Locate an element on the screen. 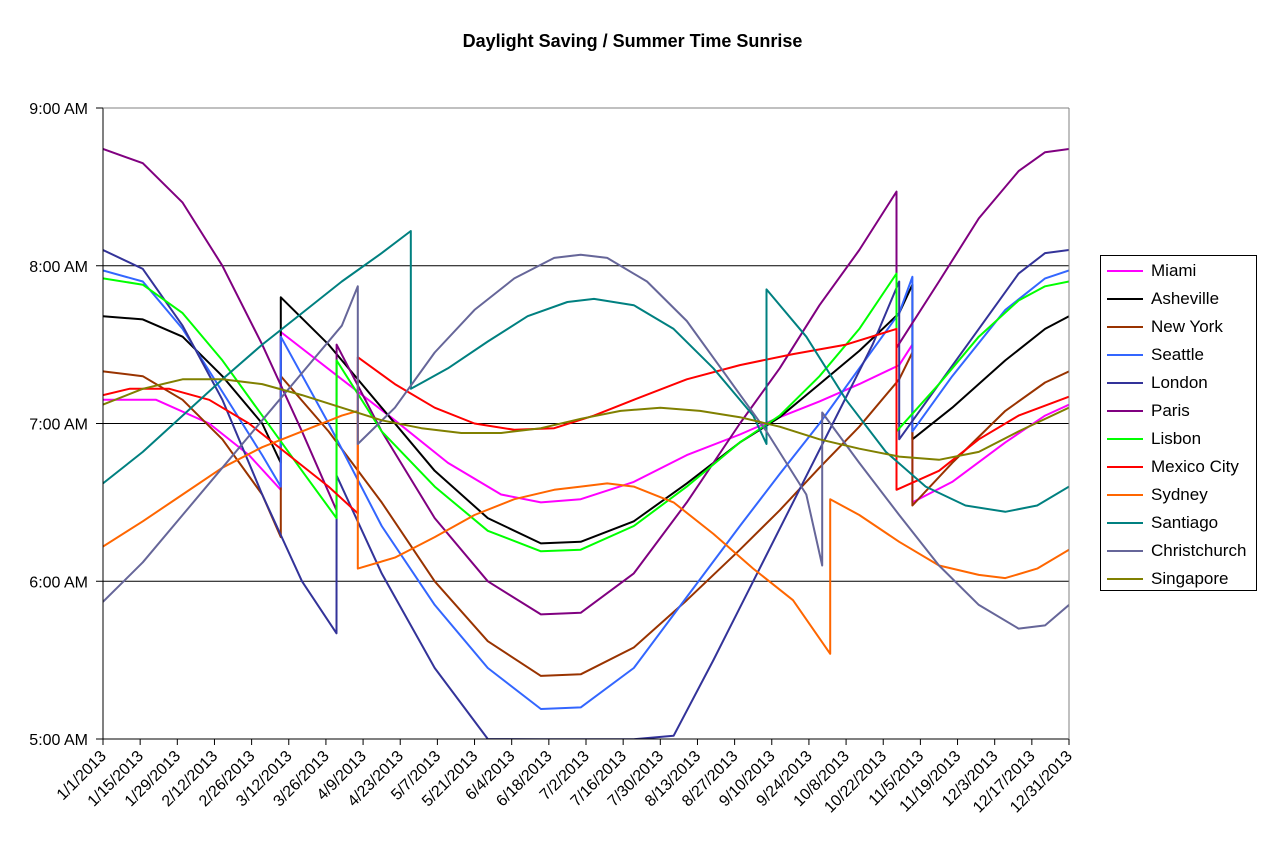 The image size is (1265, 865). legend-item-singapore: Singapore is located at coordinates (1168, 579).